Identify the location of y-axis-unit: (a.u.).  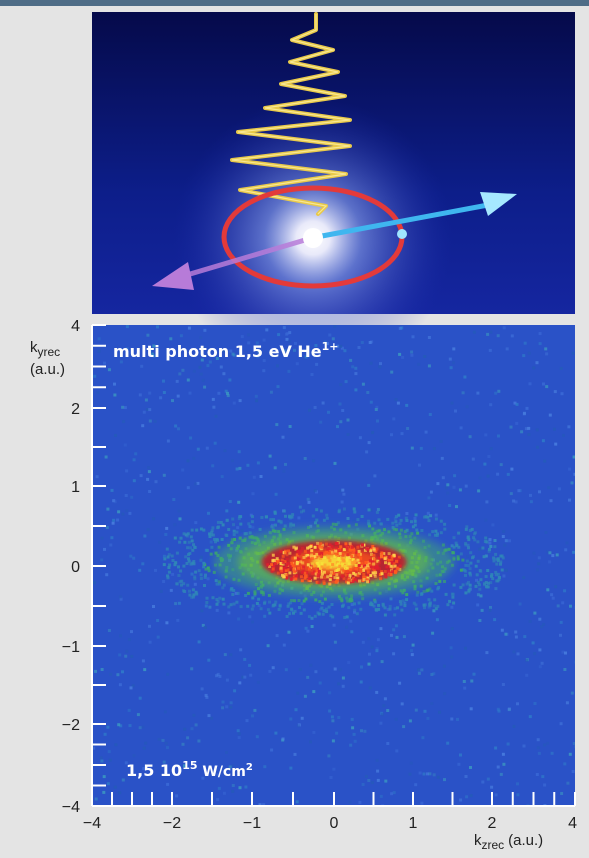
(47, 369).